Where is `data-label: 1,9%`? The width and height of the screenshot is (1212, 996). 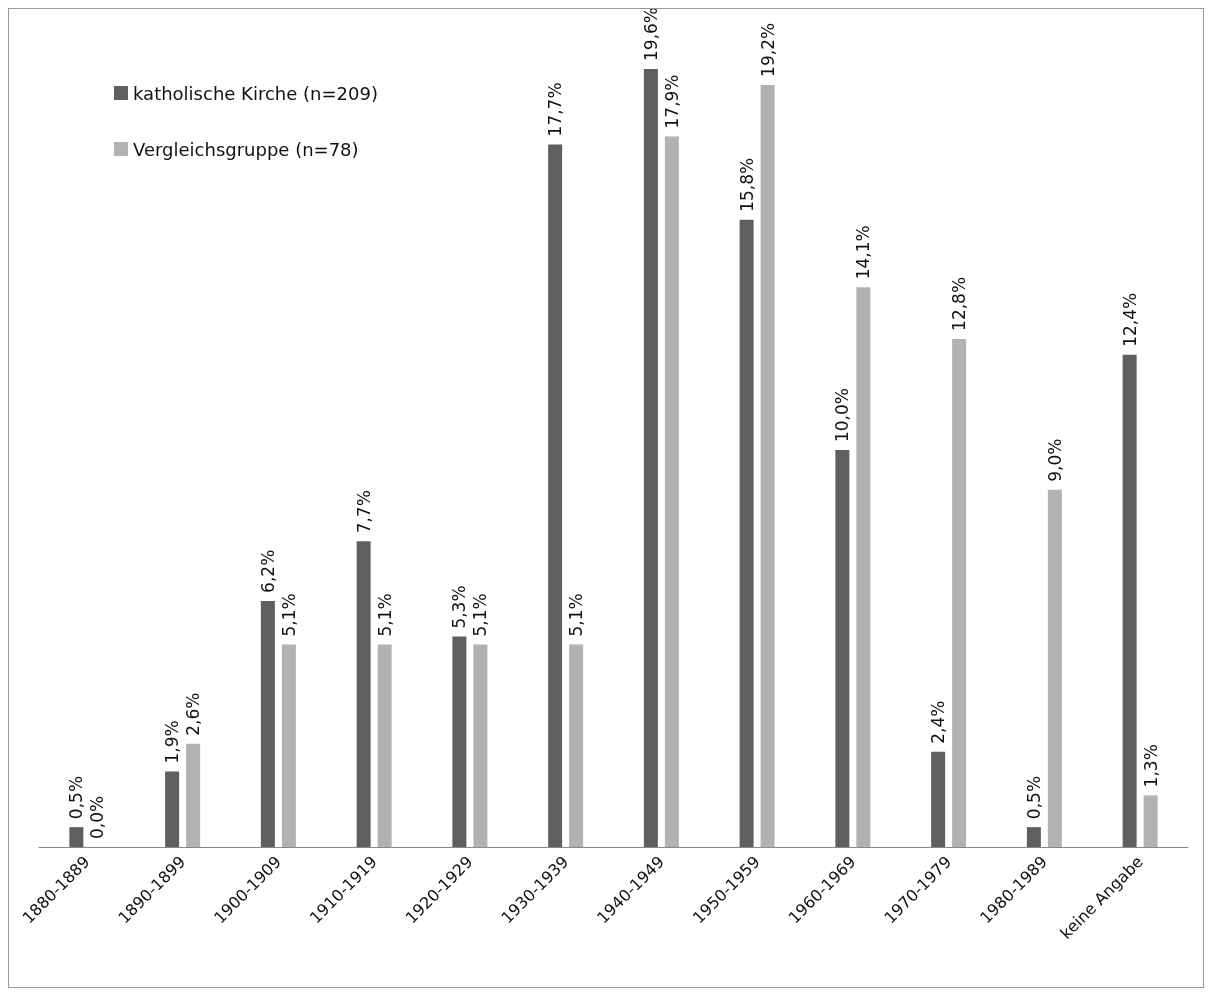
data-label: 1,9% is located at coordinates (172, 742).